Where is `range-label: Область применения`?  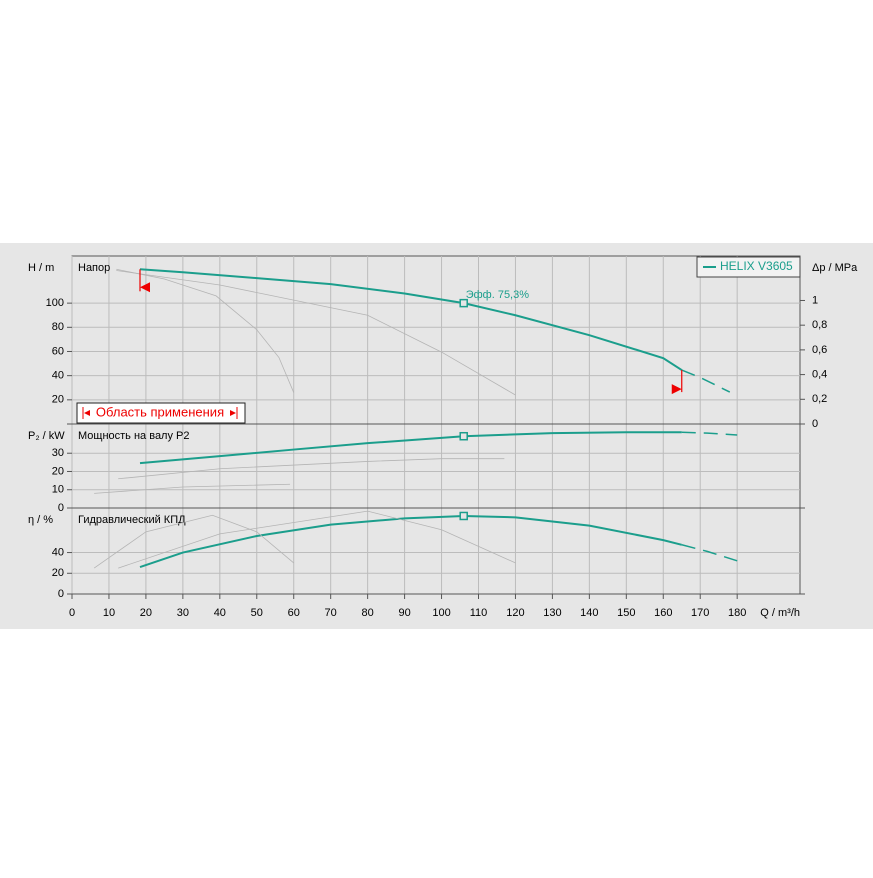
range-label: Область применения is located at coordinates (160, 411).